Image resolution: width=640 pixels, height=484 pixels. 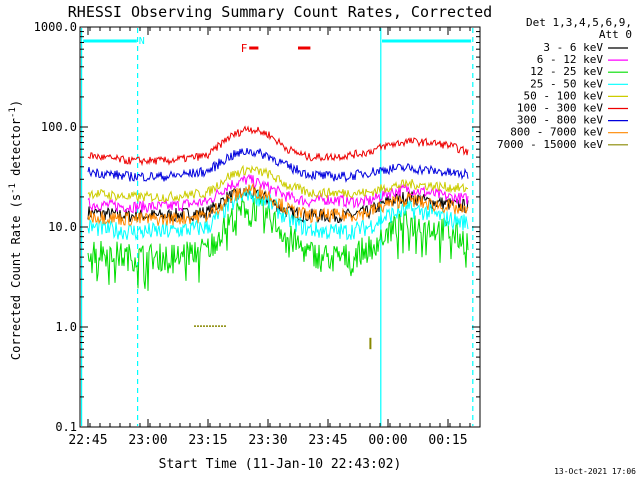 I want to click on night-label: N, so click(x=142, y=41).